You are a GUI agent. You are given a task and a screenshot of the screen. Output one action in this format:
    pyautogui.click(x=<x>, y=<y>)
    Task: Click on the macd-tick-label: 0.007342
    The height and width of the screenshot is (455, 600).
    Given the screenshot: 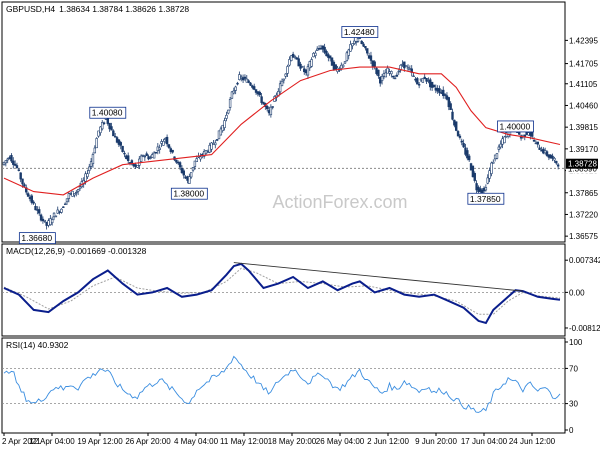 What is the action you would take?
    pyautogui.click(x=584, y=260)
    